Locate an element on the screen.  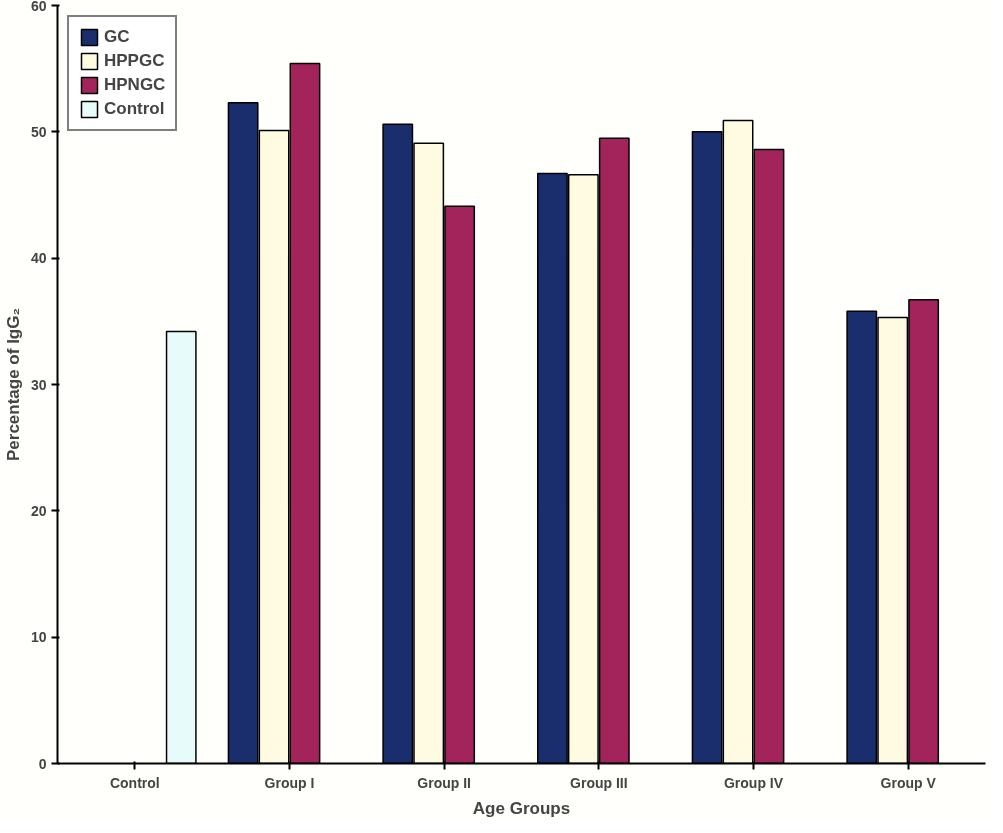
x-tick-label: Group IV is located at coordinates (753, 782).